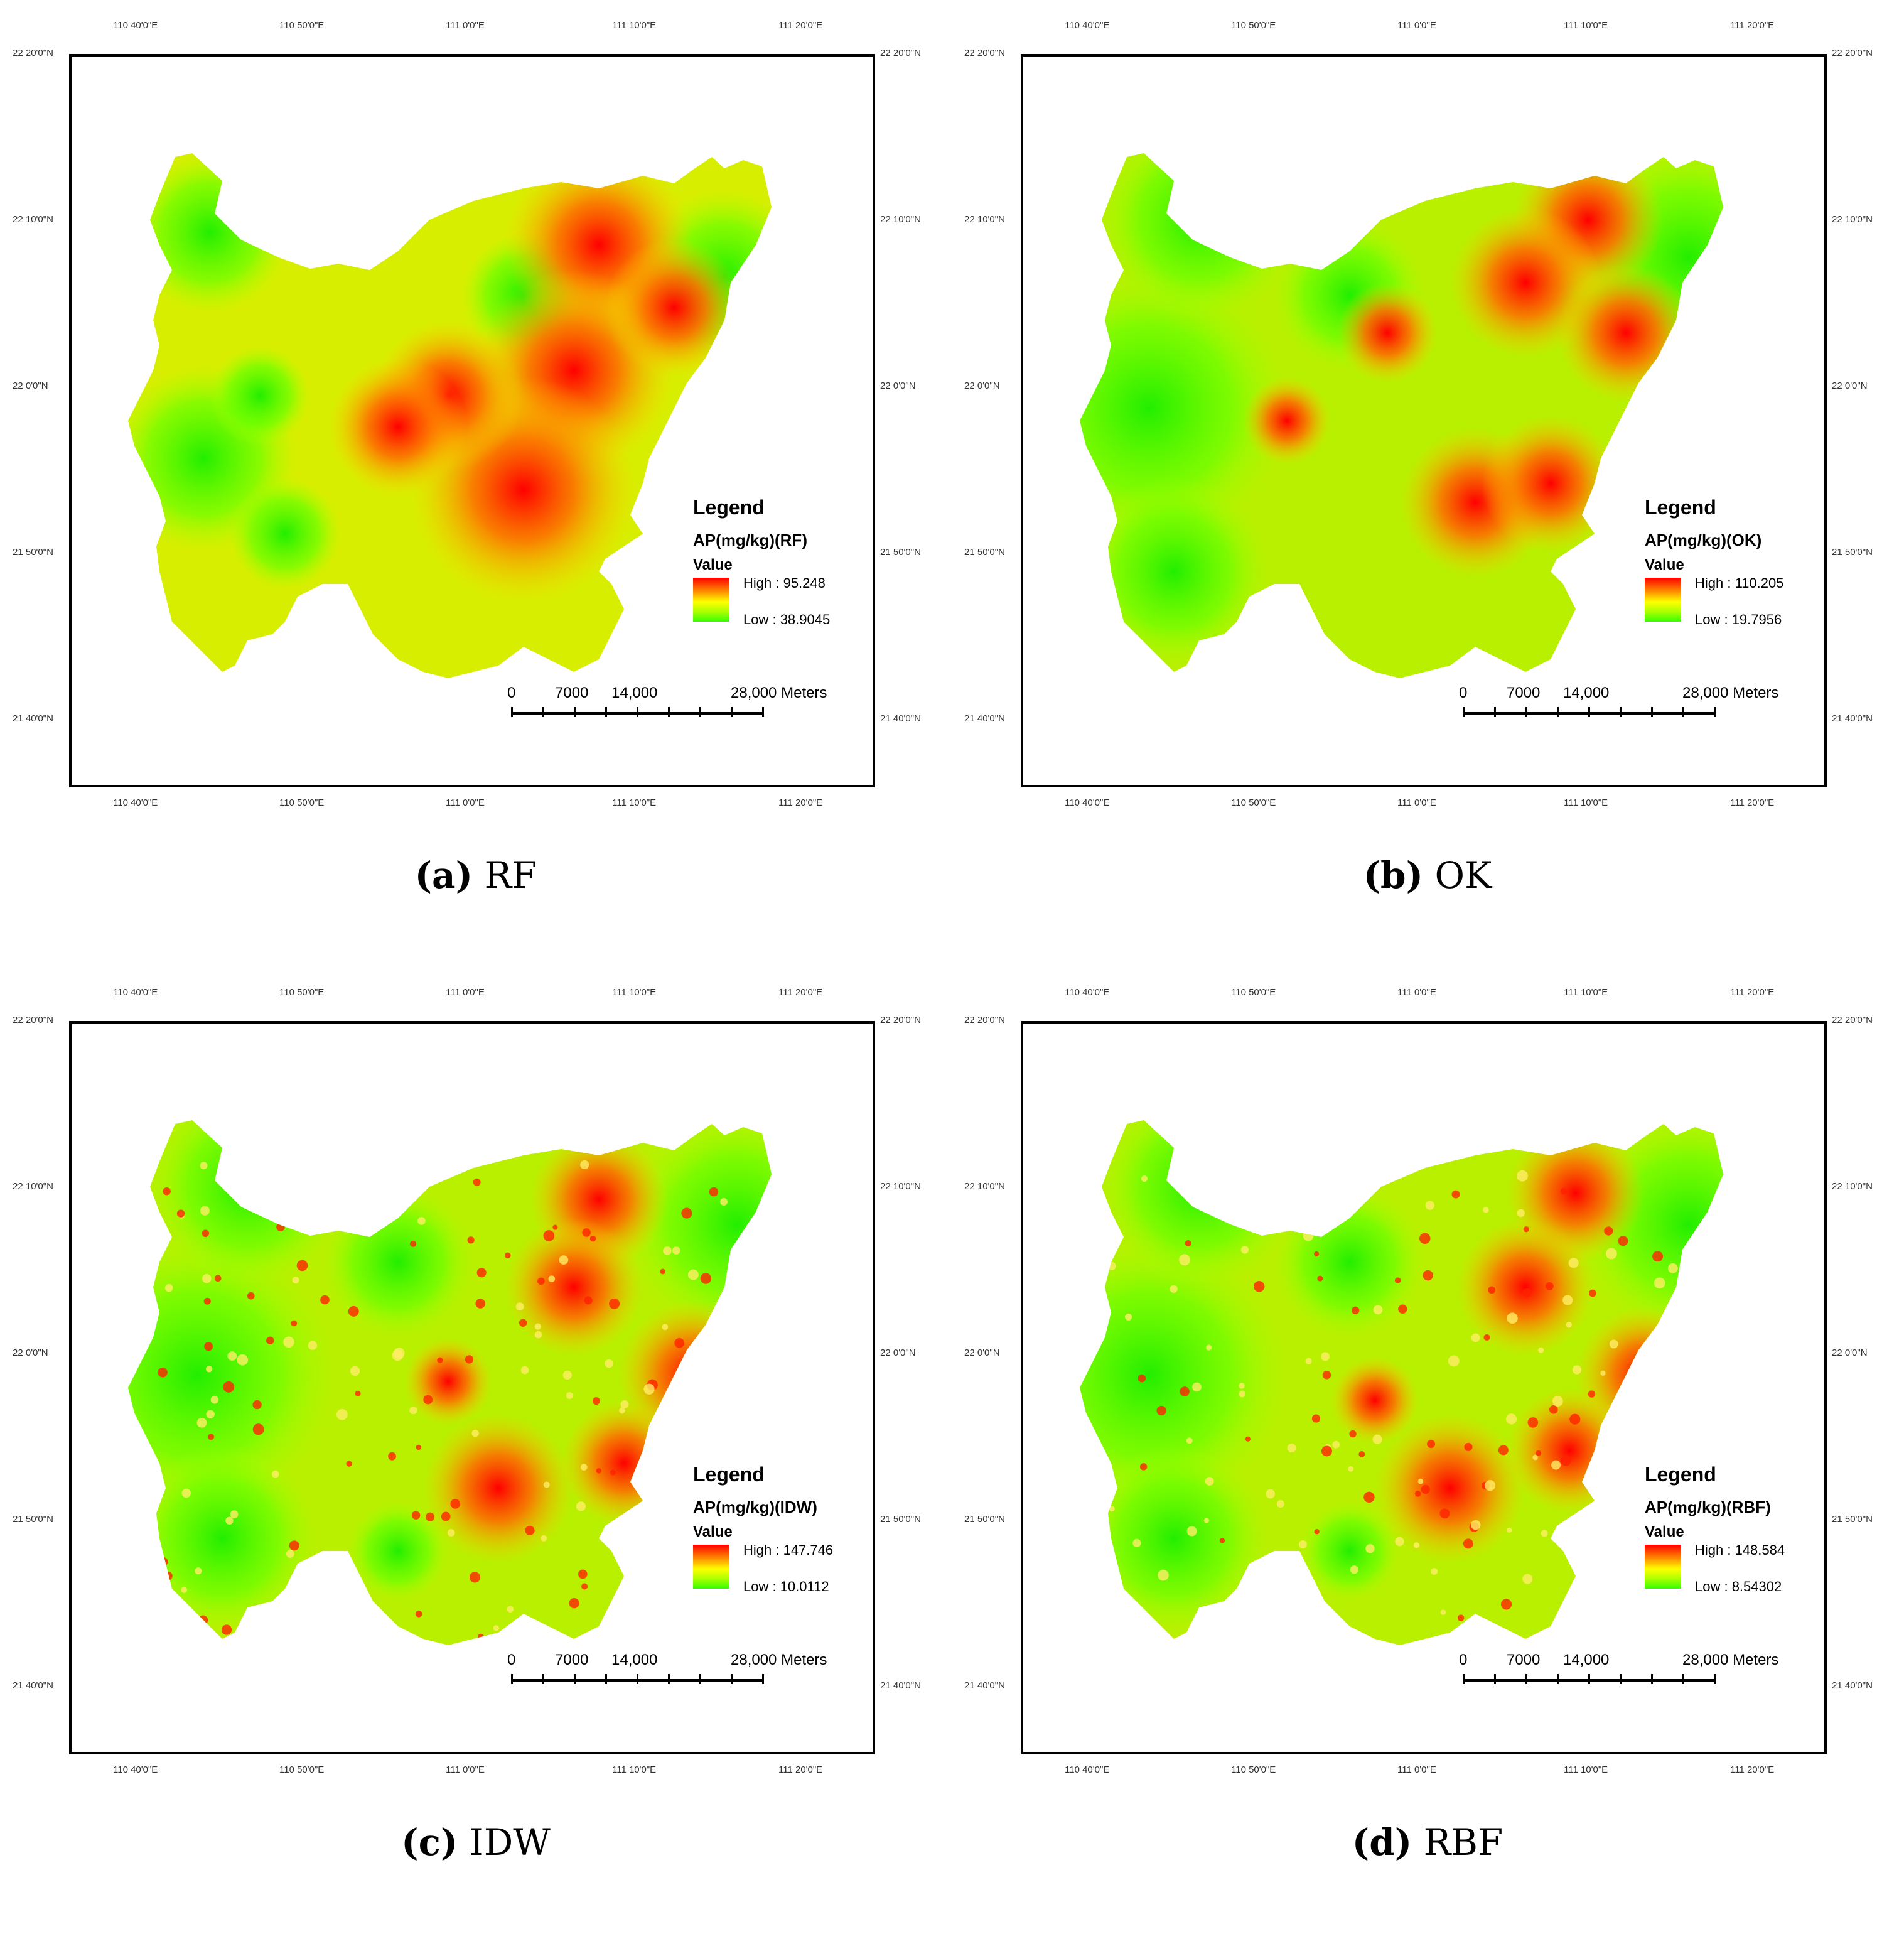 The image size is (1904, 1934). I want to click on legend-ramp-row: High : 148.584 Low : 8.54302, so click(1733, 1568).